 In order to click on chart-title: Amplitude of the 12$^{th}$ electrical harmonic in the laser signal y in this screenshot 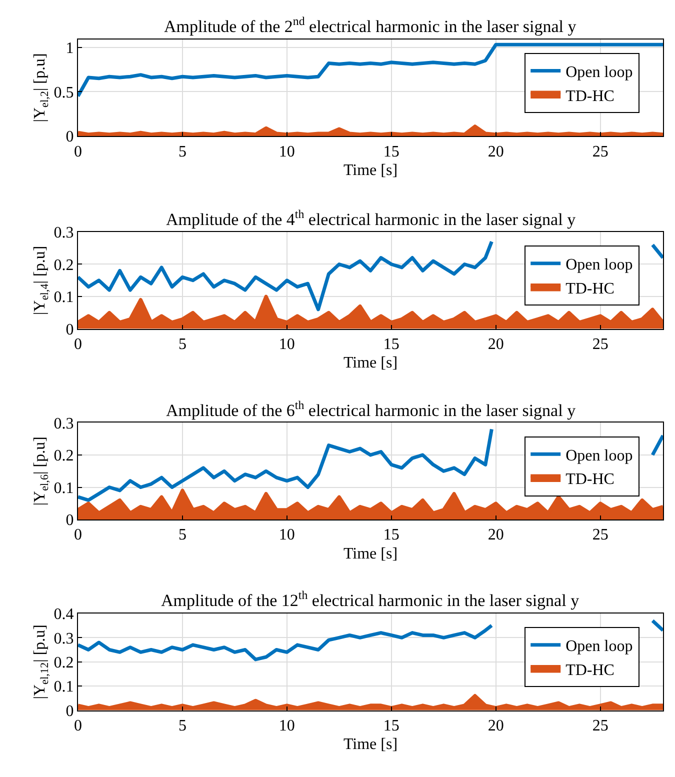, I will do `click(370, 599)`.